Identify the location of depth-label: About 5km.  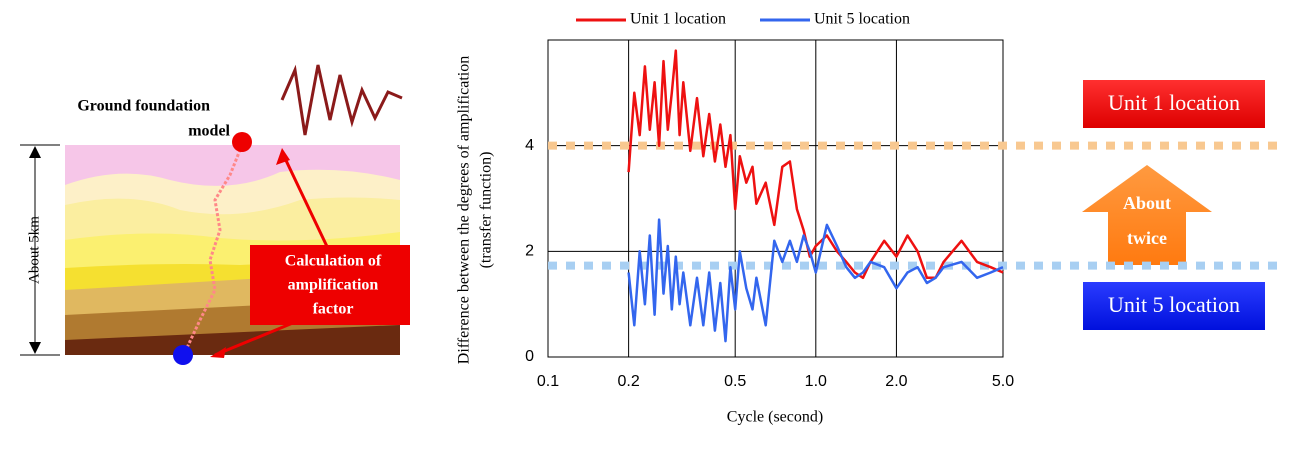
(34, 250).